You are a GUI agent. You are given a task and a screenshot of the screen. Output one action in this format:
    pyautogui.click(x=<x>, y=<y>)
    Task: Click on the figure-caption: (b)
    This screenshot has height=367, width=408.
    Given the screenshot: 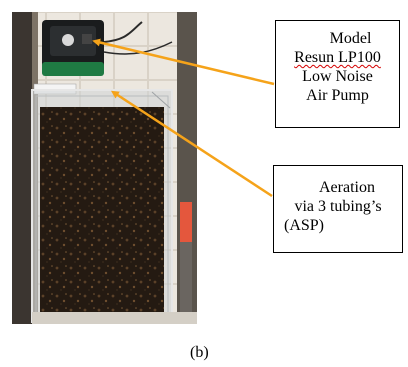 What is the action you would take?
    pyautogui.click(x=199, y=352)
    